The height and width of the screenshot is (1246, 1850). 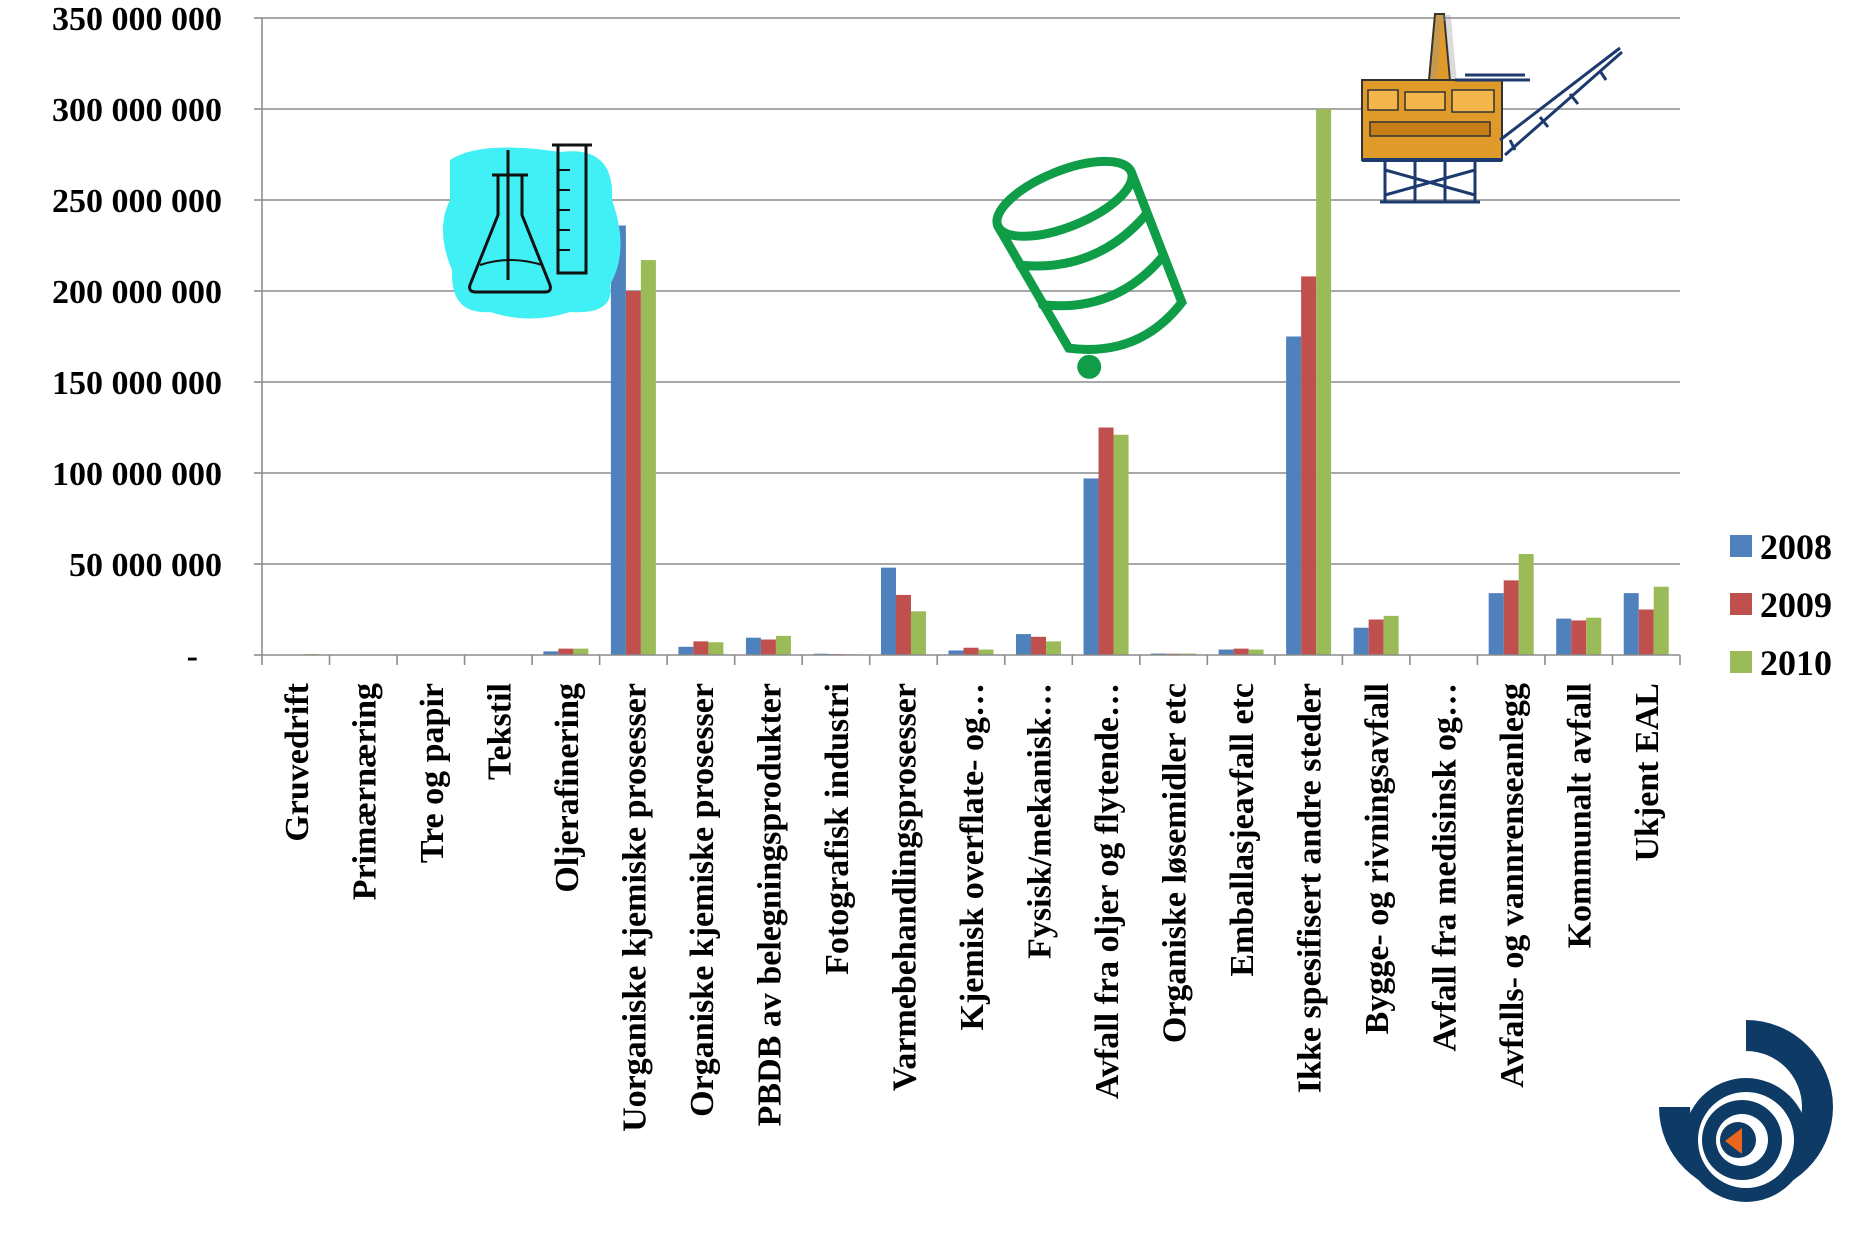 What do you see at coordinates (1175, 863) in the screenshot?
I see `x-tick-label: Organiske løsemidler etc` at bounding box center [1175, 863].